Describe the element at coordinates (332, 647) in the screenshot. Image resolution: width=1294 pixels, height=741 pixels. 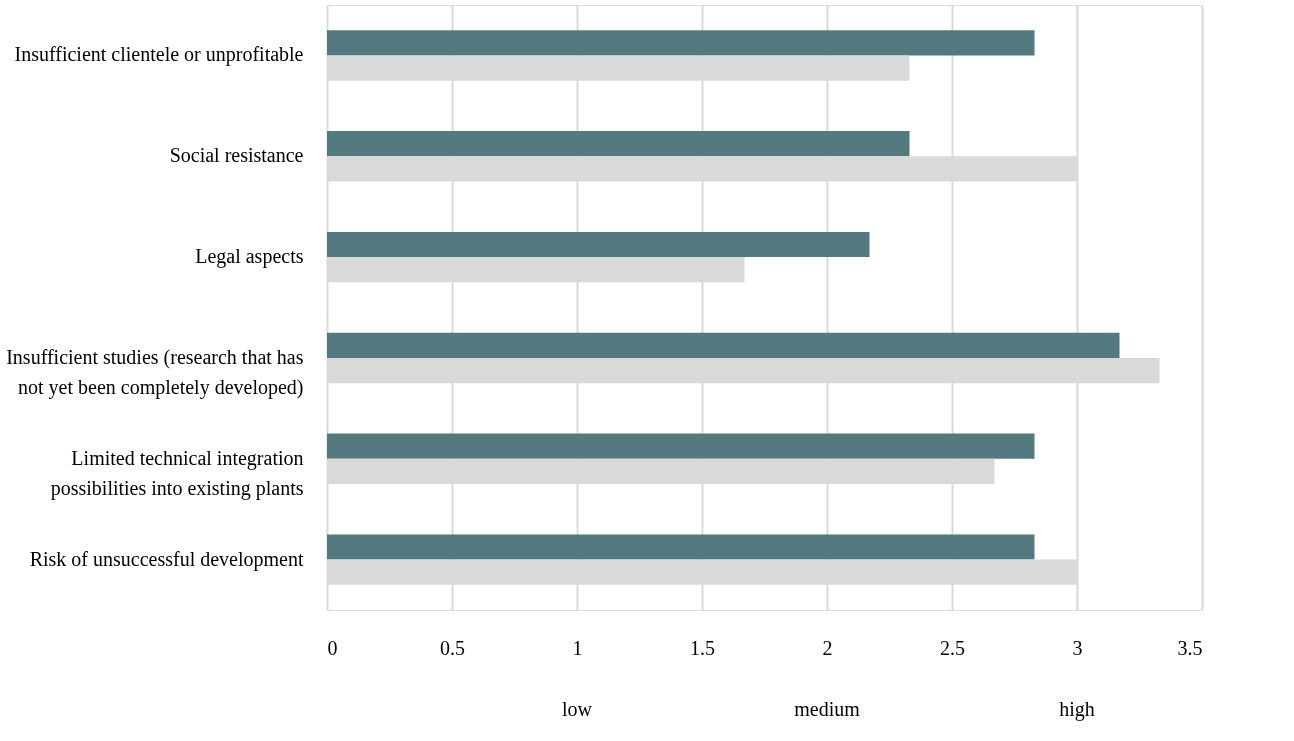
I see `x-tick-label: 0` at that location.